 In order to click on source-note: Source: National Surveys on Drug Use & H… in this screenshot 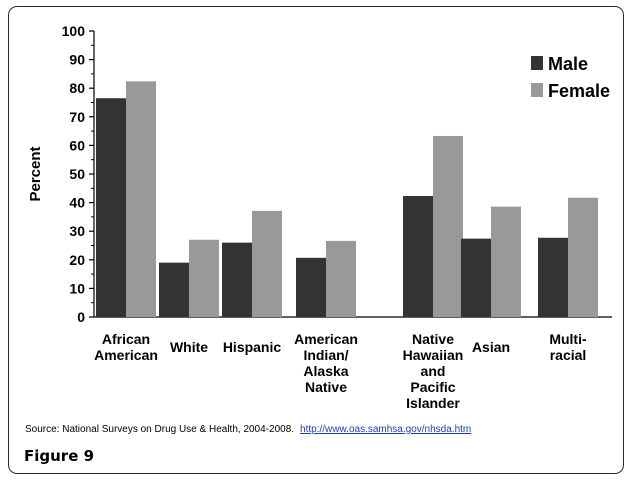, I will do `click(248, 429)`.